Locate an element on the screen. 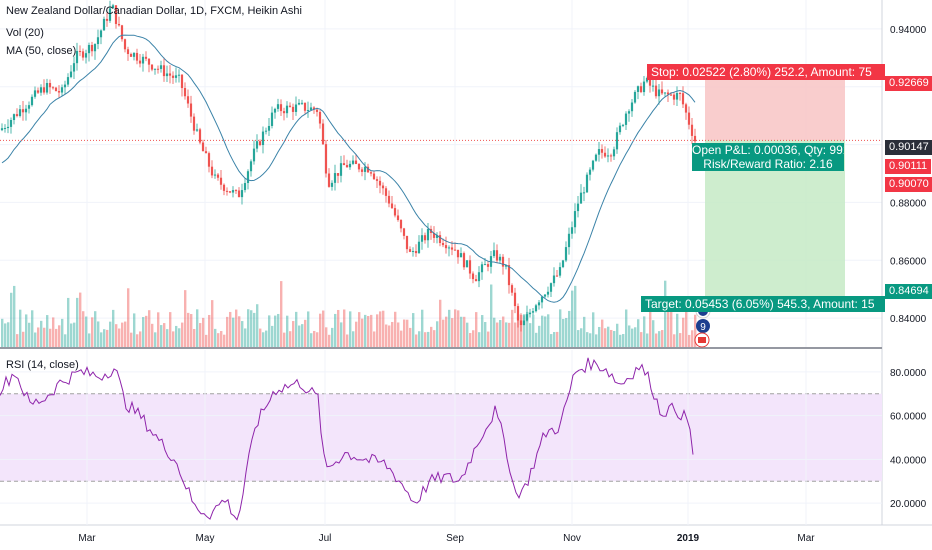  price-tag-b: 0.90070 is located at coordinates (908, 184).